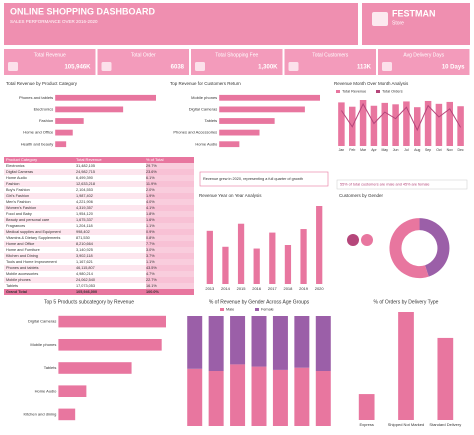  What do you see at coordinates (384, 150) in the screenshot?
I see `x-tick-label: May` at bounding box center [384, 150].